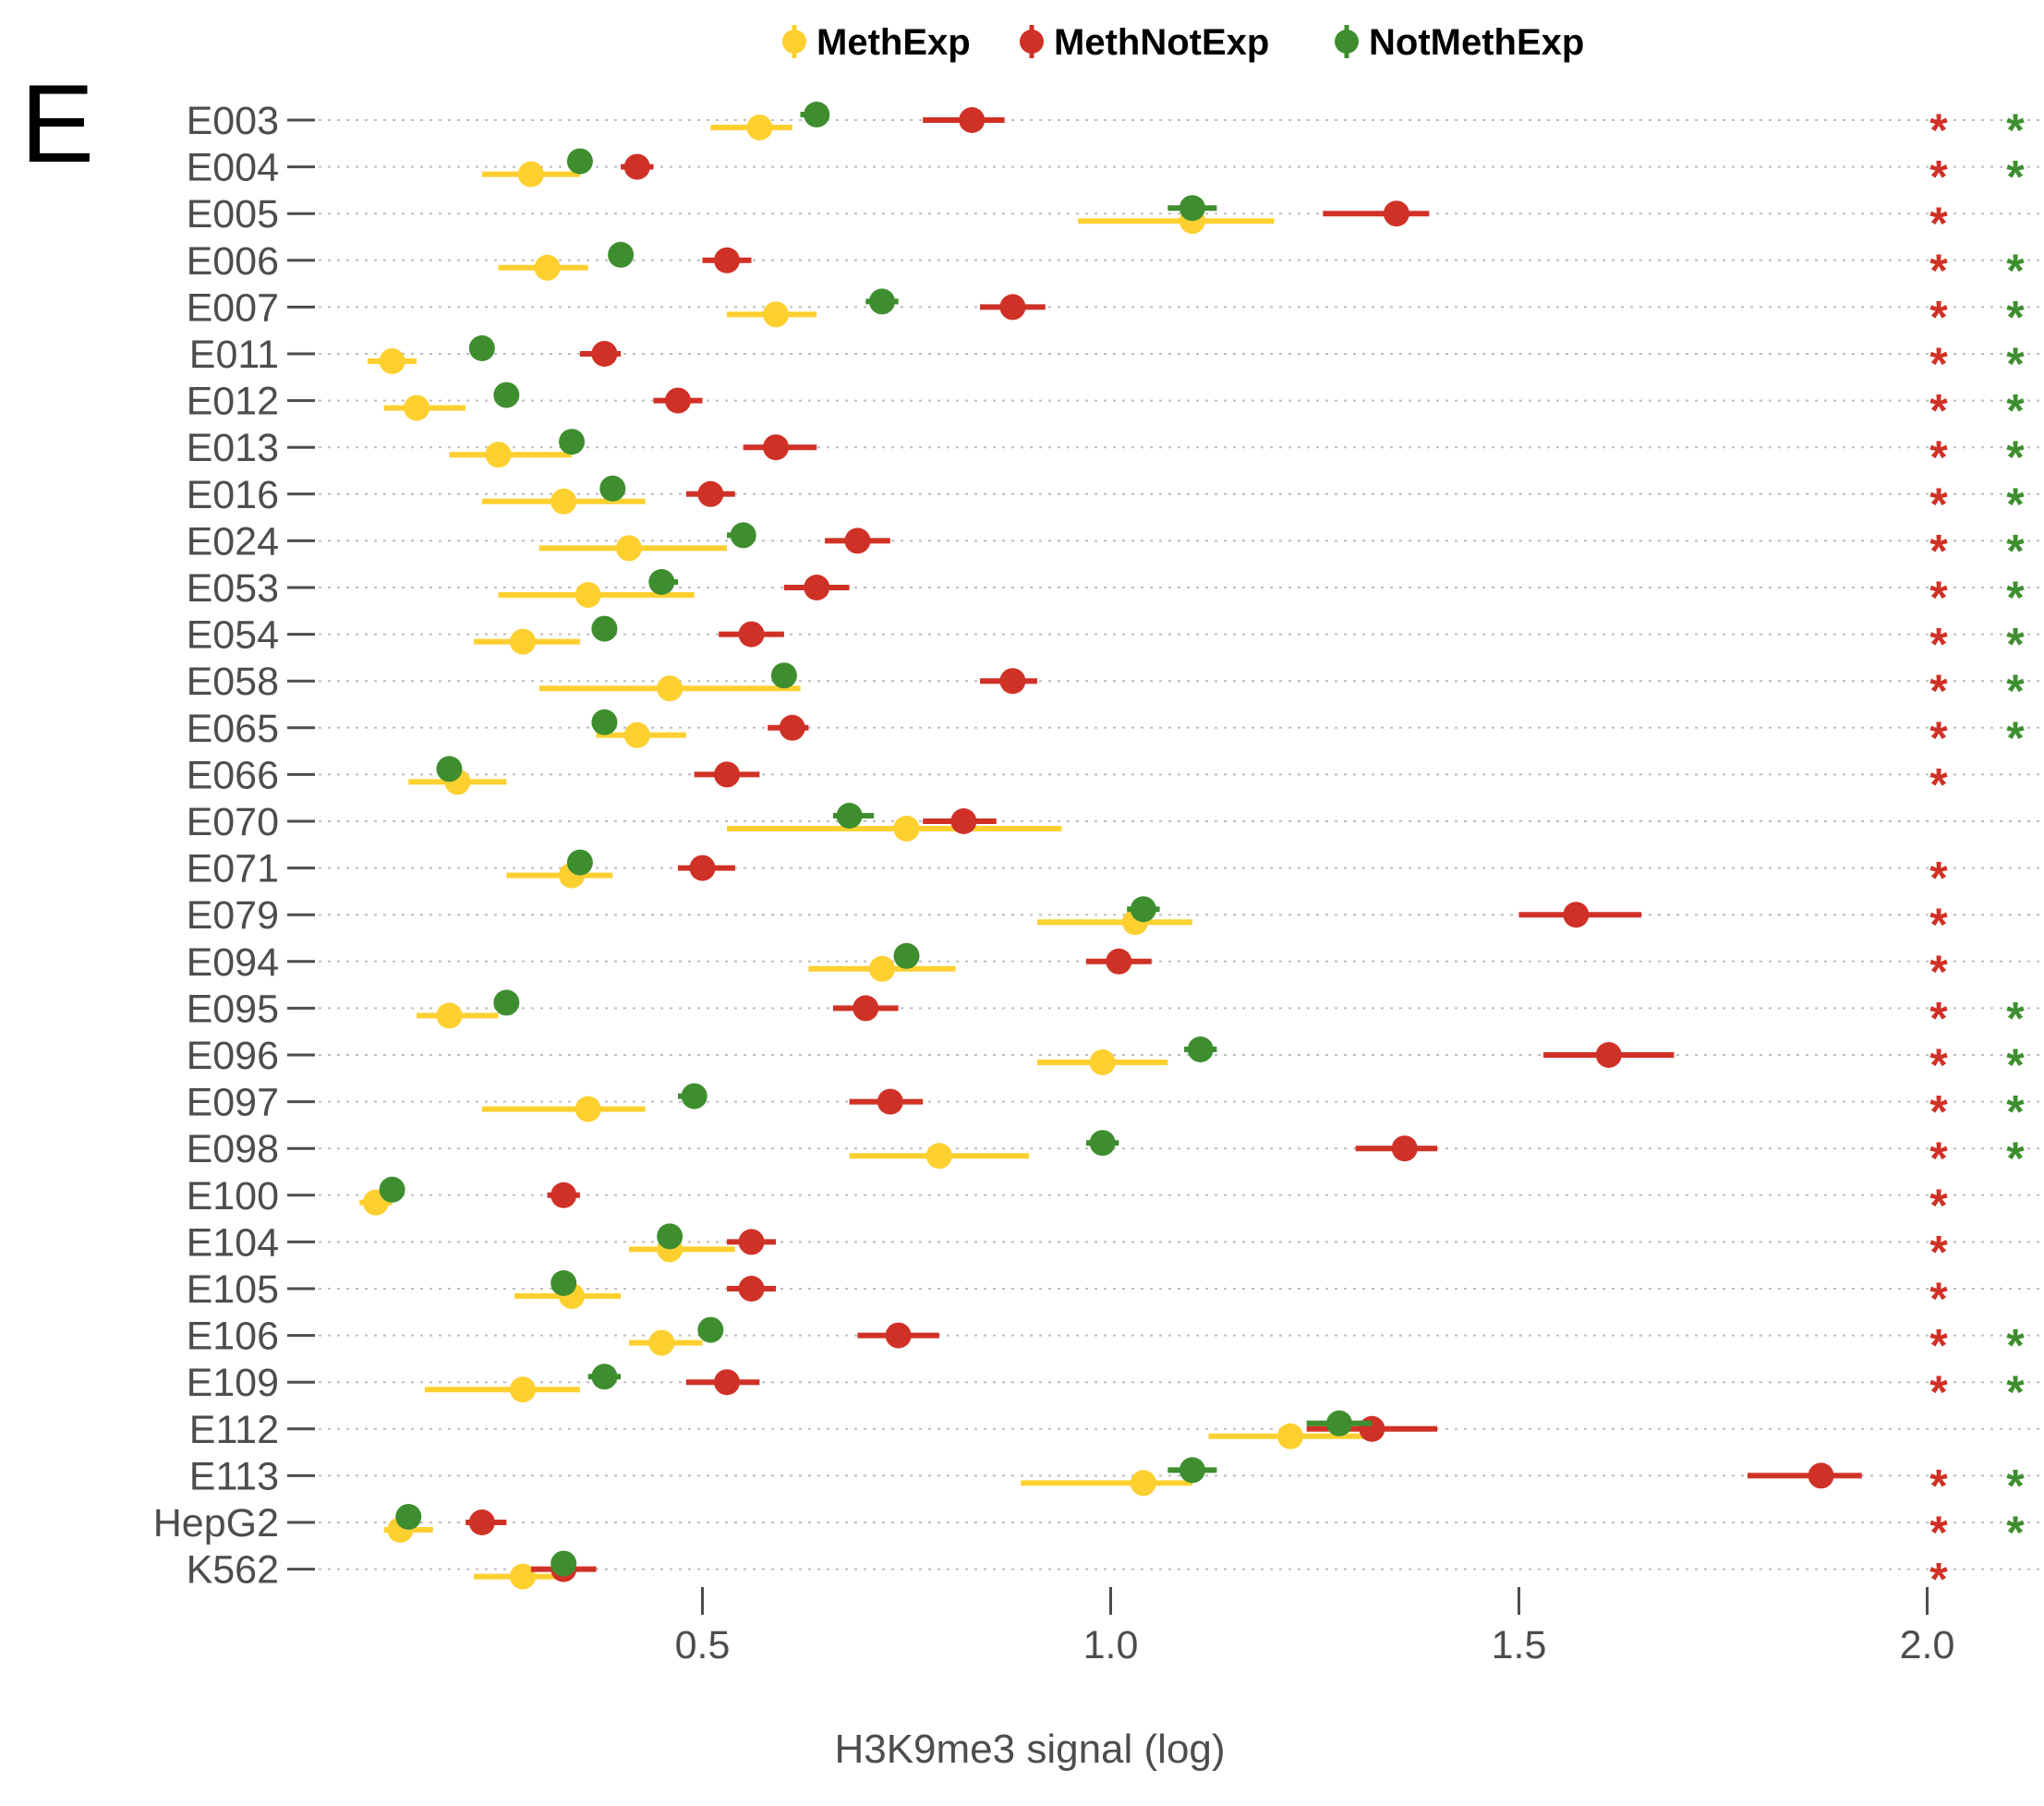 The image size is (2044, 1806). I want to click on y-tick-label: E013, so click(233, 448).